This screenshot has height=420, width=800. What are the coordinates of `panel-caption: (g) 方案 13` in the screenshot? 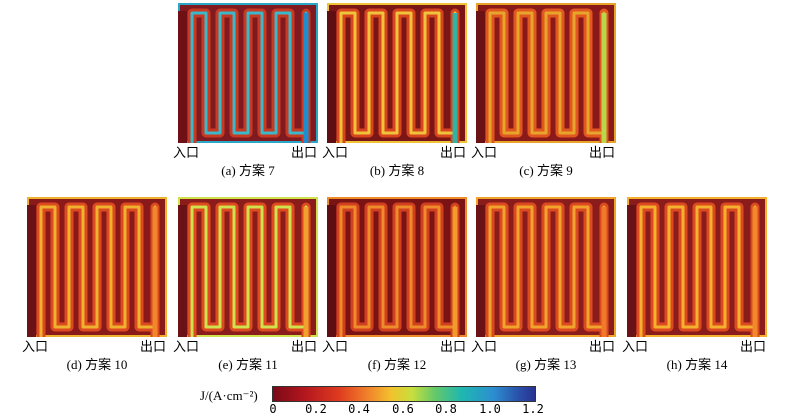 It's located at (546, 364).